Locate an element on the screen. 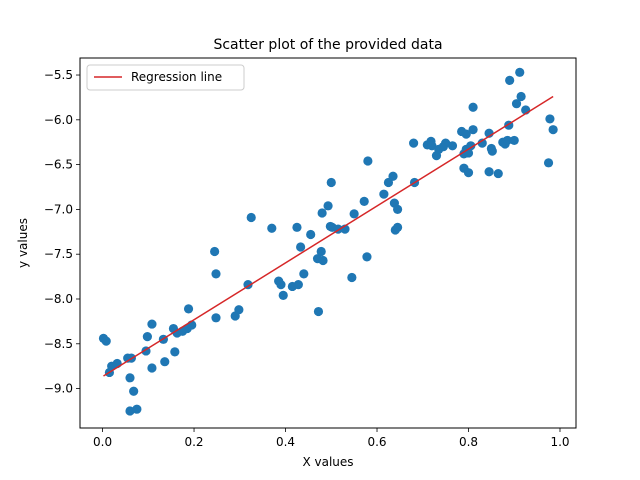  x-tick-label: 0.2 is located at coordinates (193, 442).